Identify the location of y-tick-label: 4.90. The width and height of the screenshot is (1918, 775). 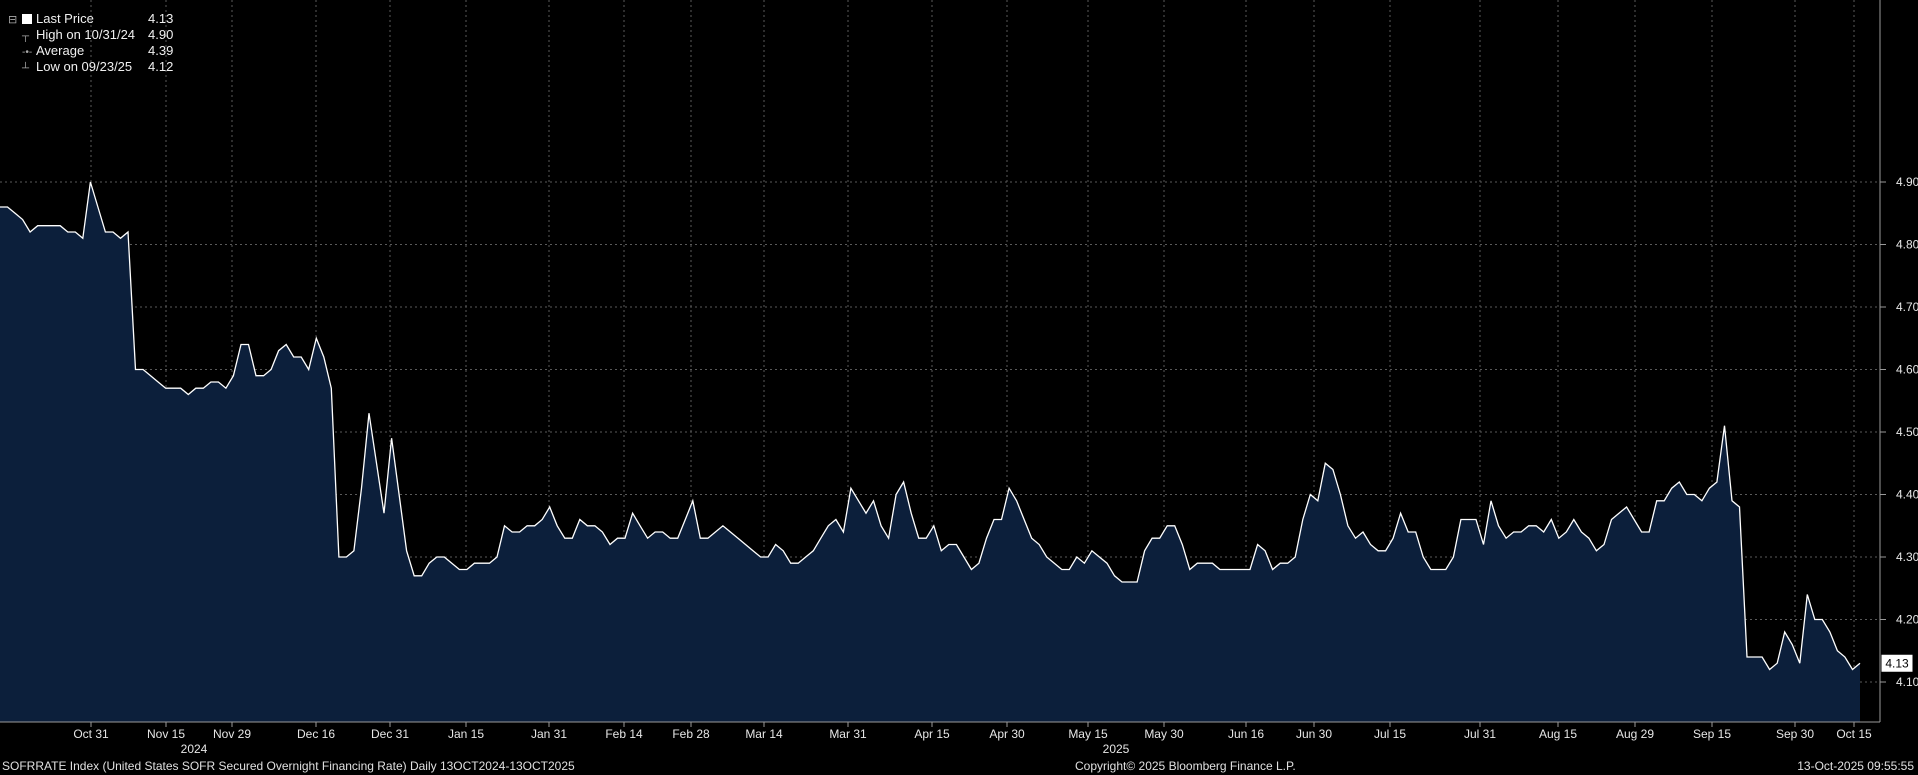
(1907, 182).